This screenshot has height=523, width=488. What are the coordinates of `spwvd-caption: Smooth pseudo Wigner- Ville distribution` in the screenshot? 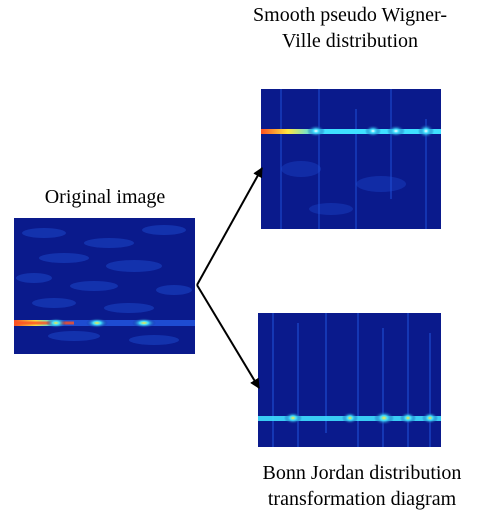 It's located at (350, 28).